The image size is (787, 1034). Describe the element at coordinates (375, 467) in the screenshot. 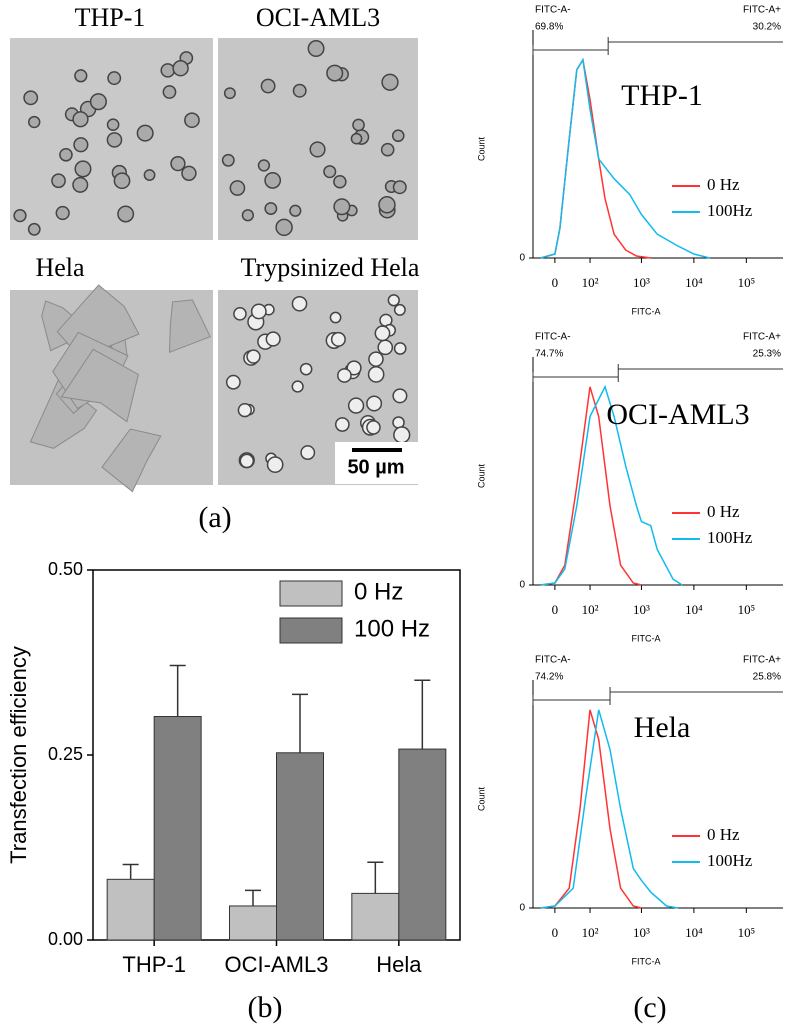

I see `scale-label: 50 µm` at that location.